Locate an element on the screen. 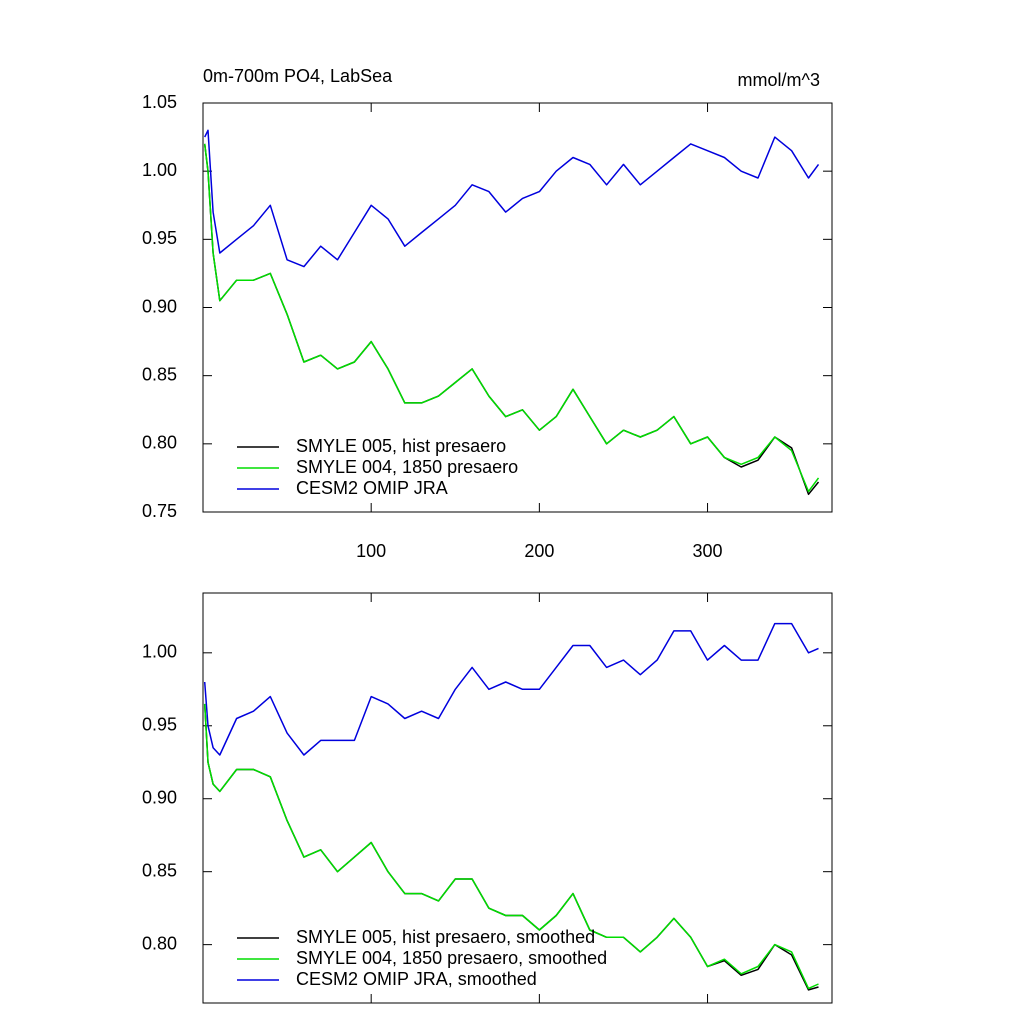 This screenshot has height=1024, width=1024. chart-title: 0m-700m PO4, LabSea is located at coordinates (298, 76).